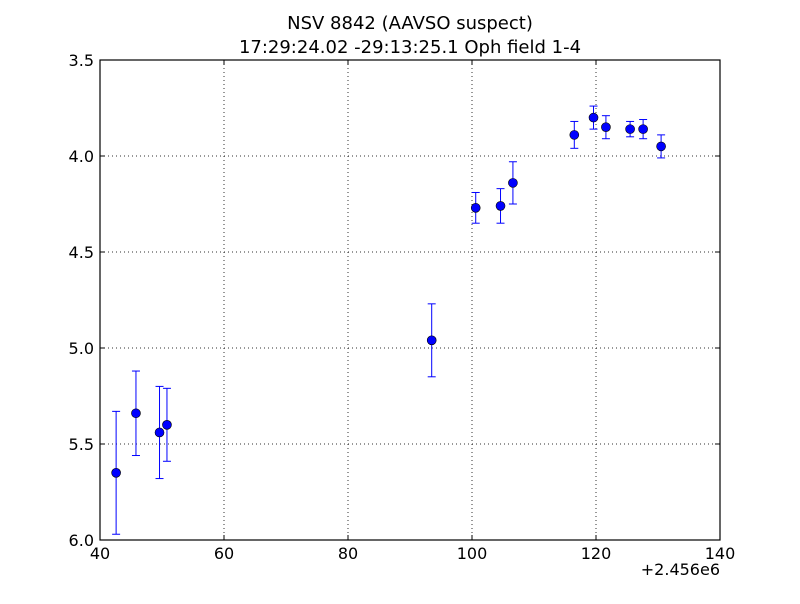 The image size is (800, 604). I want to click on y-tick-label: 4.5, so click(81, 252).